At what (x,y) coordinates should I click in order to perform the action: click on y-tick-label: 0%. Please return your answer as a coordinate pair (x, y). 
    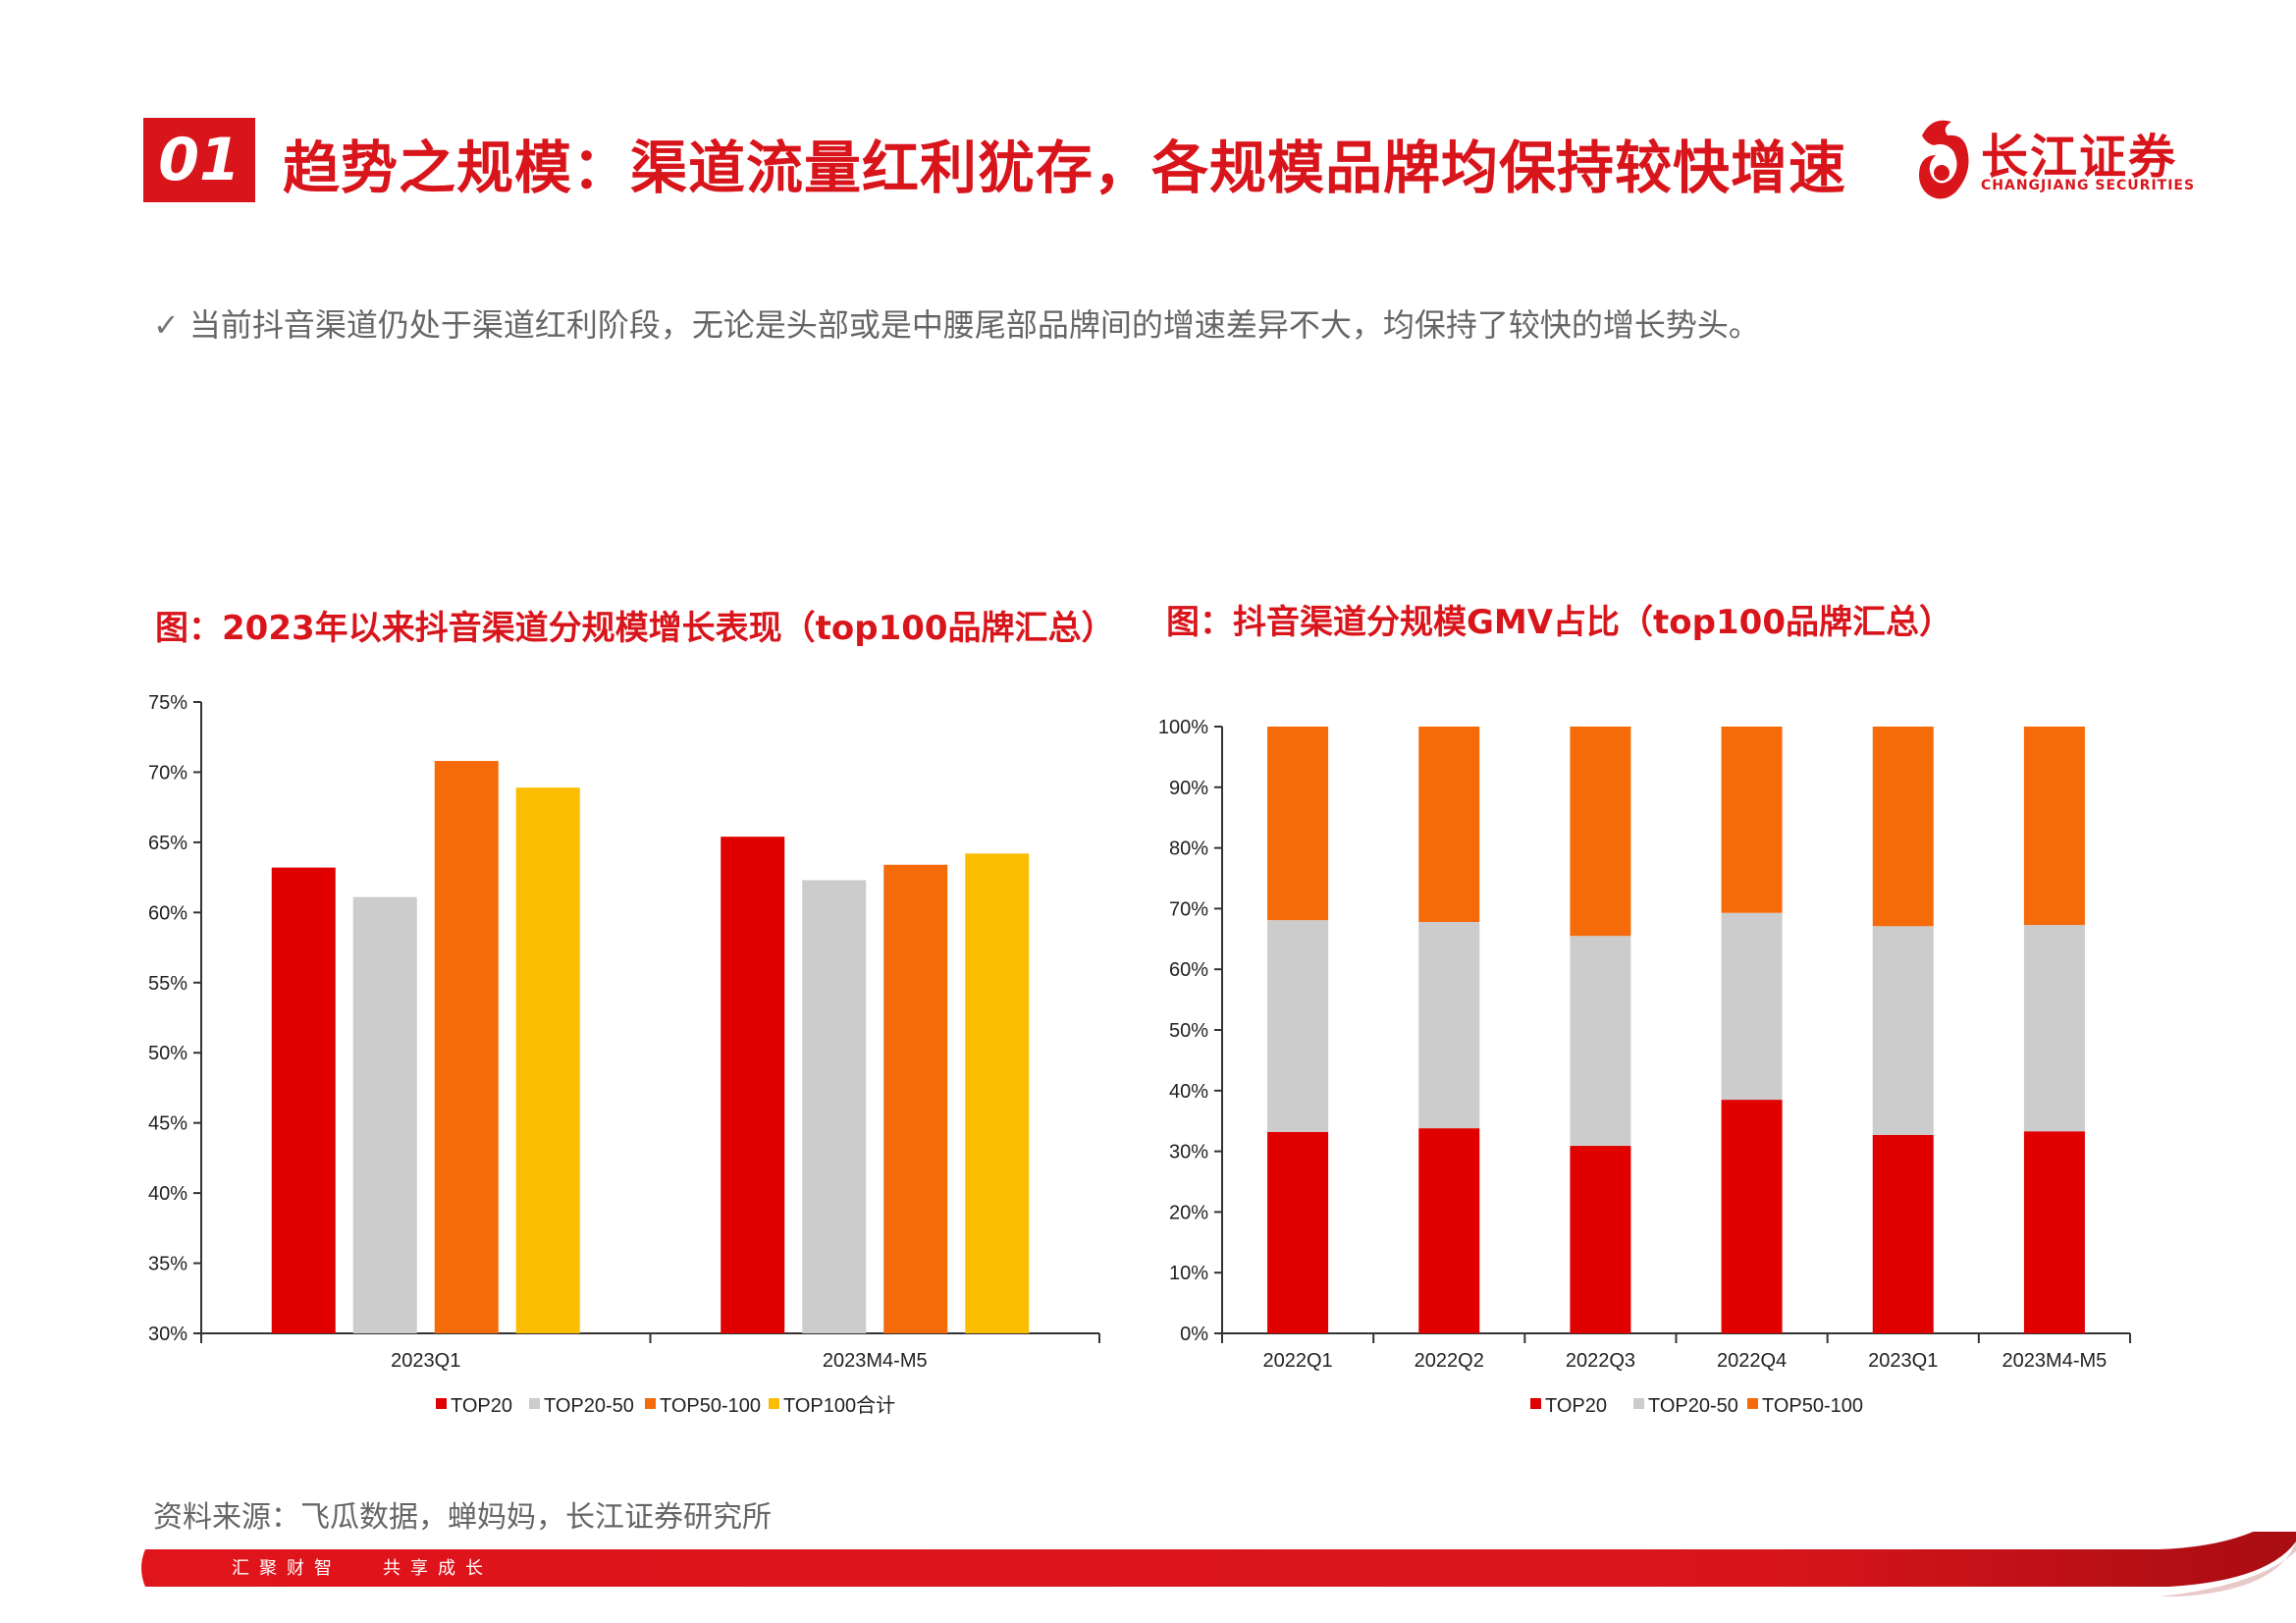
    Looking at the image, I should click on (1194, 1334).